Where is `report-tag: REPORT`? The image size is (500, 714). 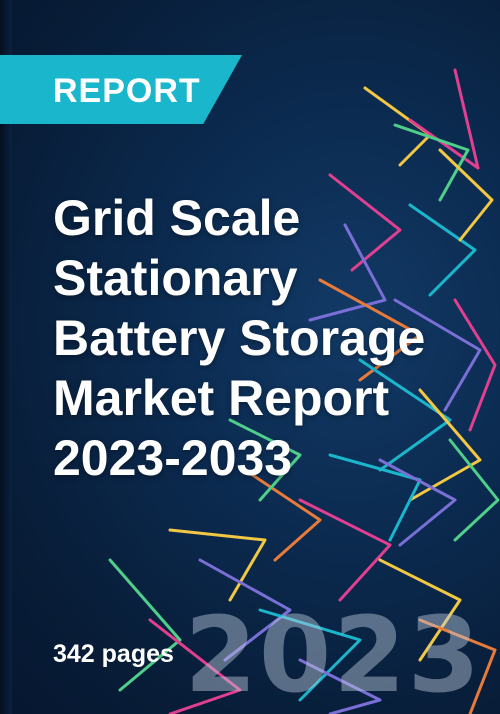 report-tag: REPORT is located at coordinates (121, 89).